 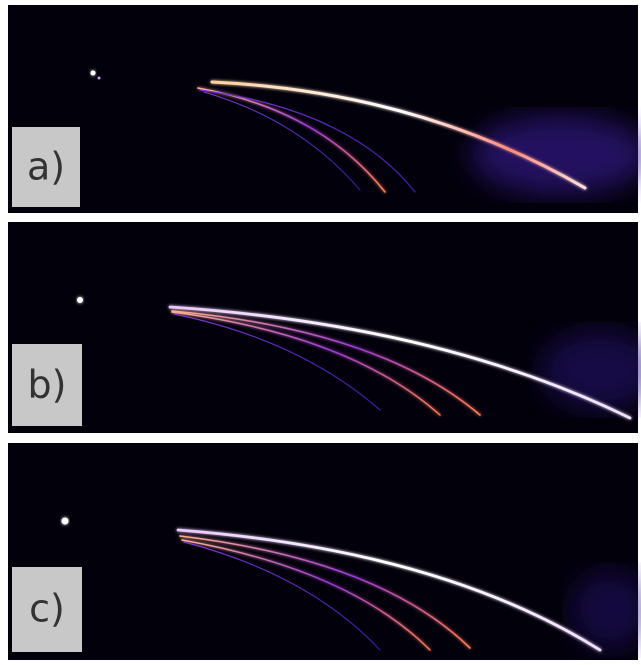 I want to click on panel-label: c), so click(x=47, y=609).